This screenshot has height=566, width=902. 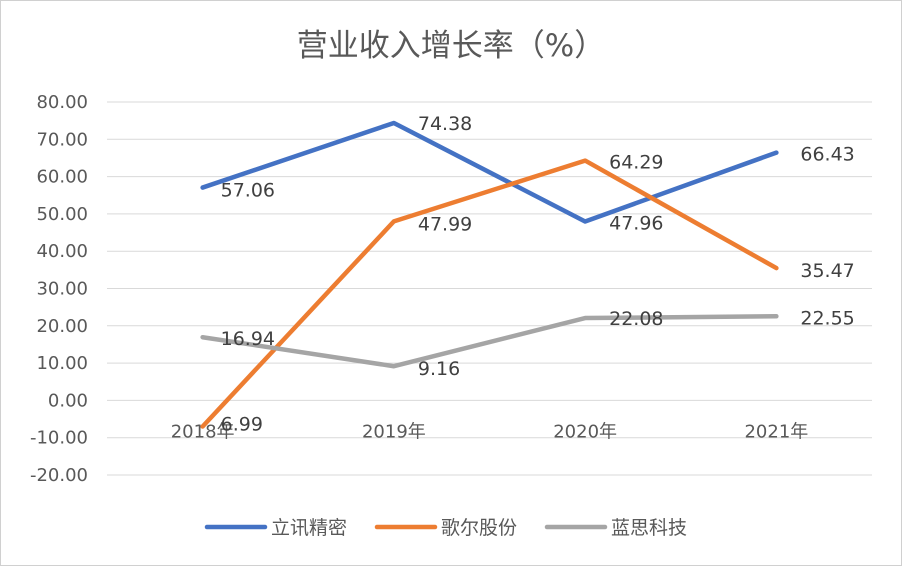 I want to click on legend: 立讯精密 歌尔股份 蓝思科技, so click(x=445, y=528).